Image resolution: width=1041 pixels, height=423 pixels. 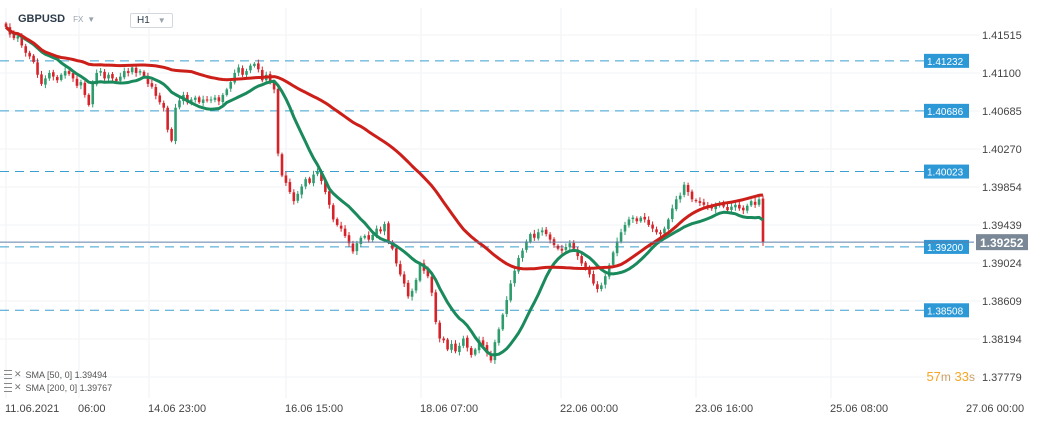 I want to click on price-level-label: 1.41232, so click(x=945, y=62).